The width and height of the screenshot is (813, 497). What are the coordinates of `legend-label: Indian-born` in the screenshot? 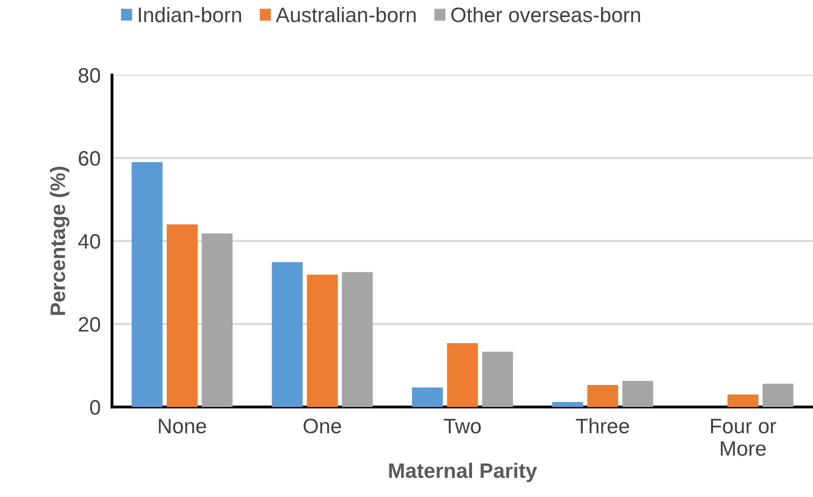 It's located at (190, 14).